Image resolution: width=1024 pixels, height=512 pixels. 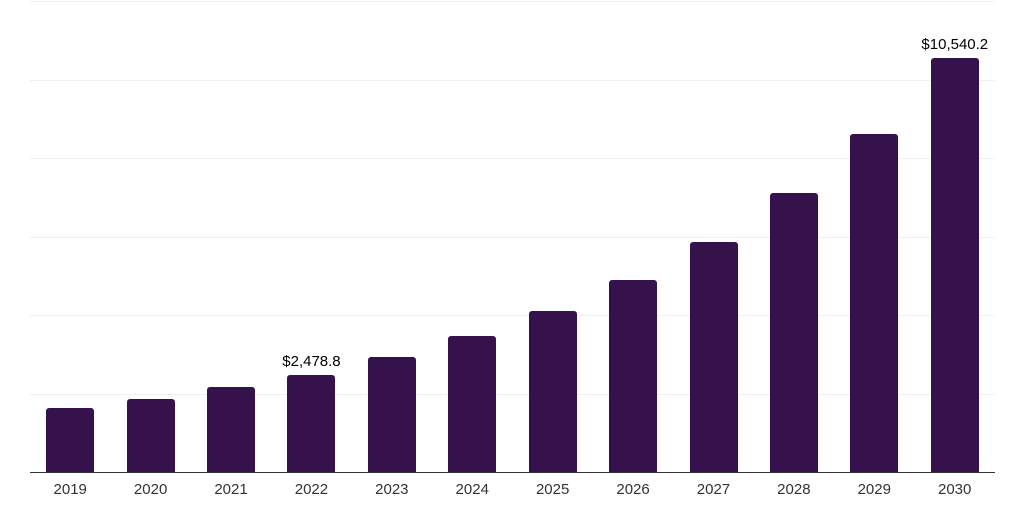 I want to click on x-axis-label-2029: 2029, so click(x=874, y=489).